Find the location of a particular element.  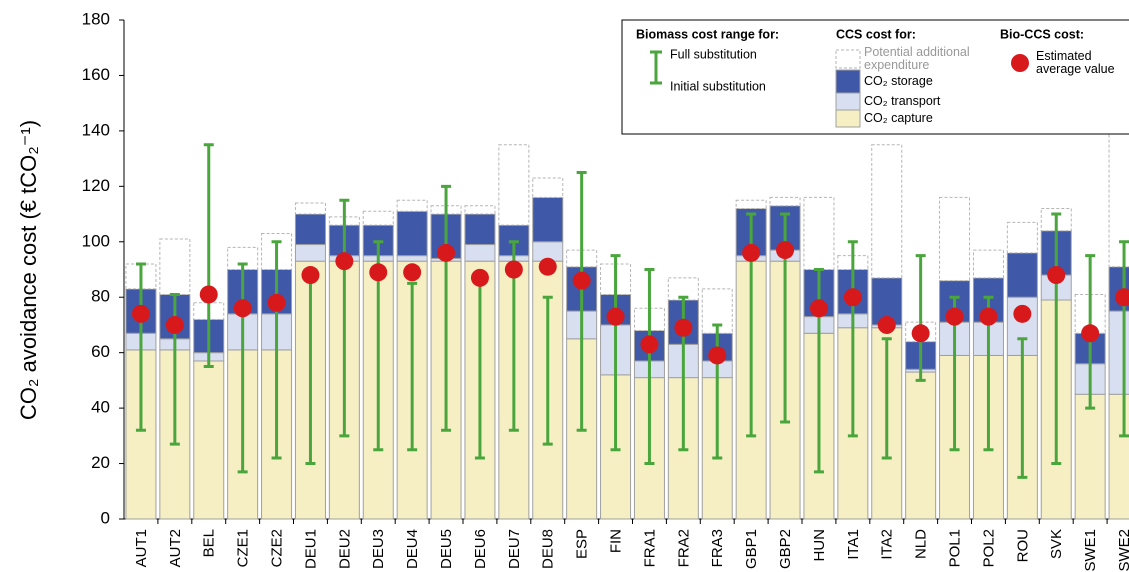

legend-heading: Bio-CCS cost: is located at coordinates (1042, 34).